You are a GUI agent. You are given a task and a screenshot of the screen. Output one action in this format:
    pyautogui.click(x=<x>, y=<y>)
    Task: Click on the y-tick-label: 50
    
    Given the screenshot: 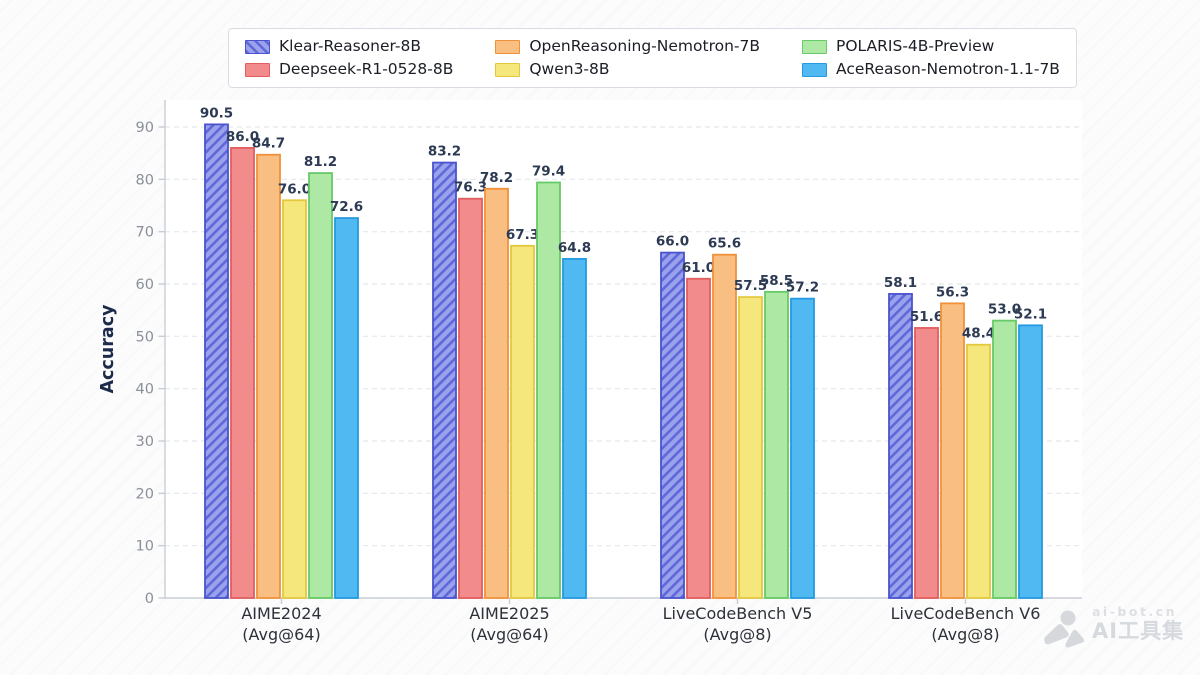 What is the action you would take?
    pyautogui.click(x=145, y=337)
    